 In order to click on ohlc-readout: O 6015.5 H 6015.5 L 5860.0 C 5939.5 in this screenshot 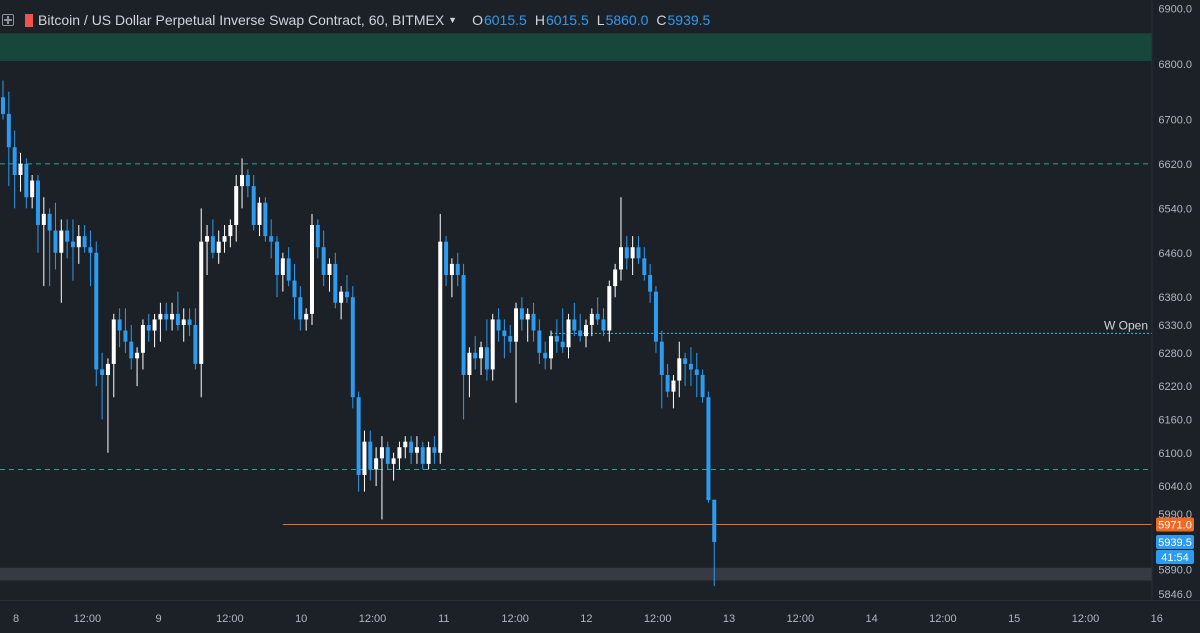, I will do `click(591, 20)`.